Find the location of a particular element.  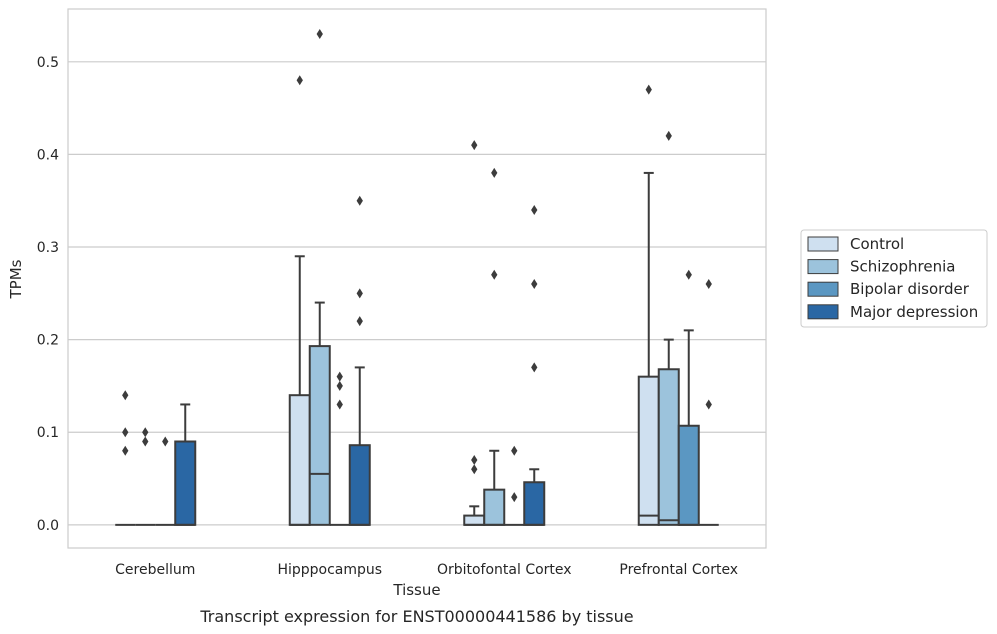

y-axis-label: TPMs is located at coordinates (16, 279).